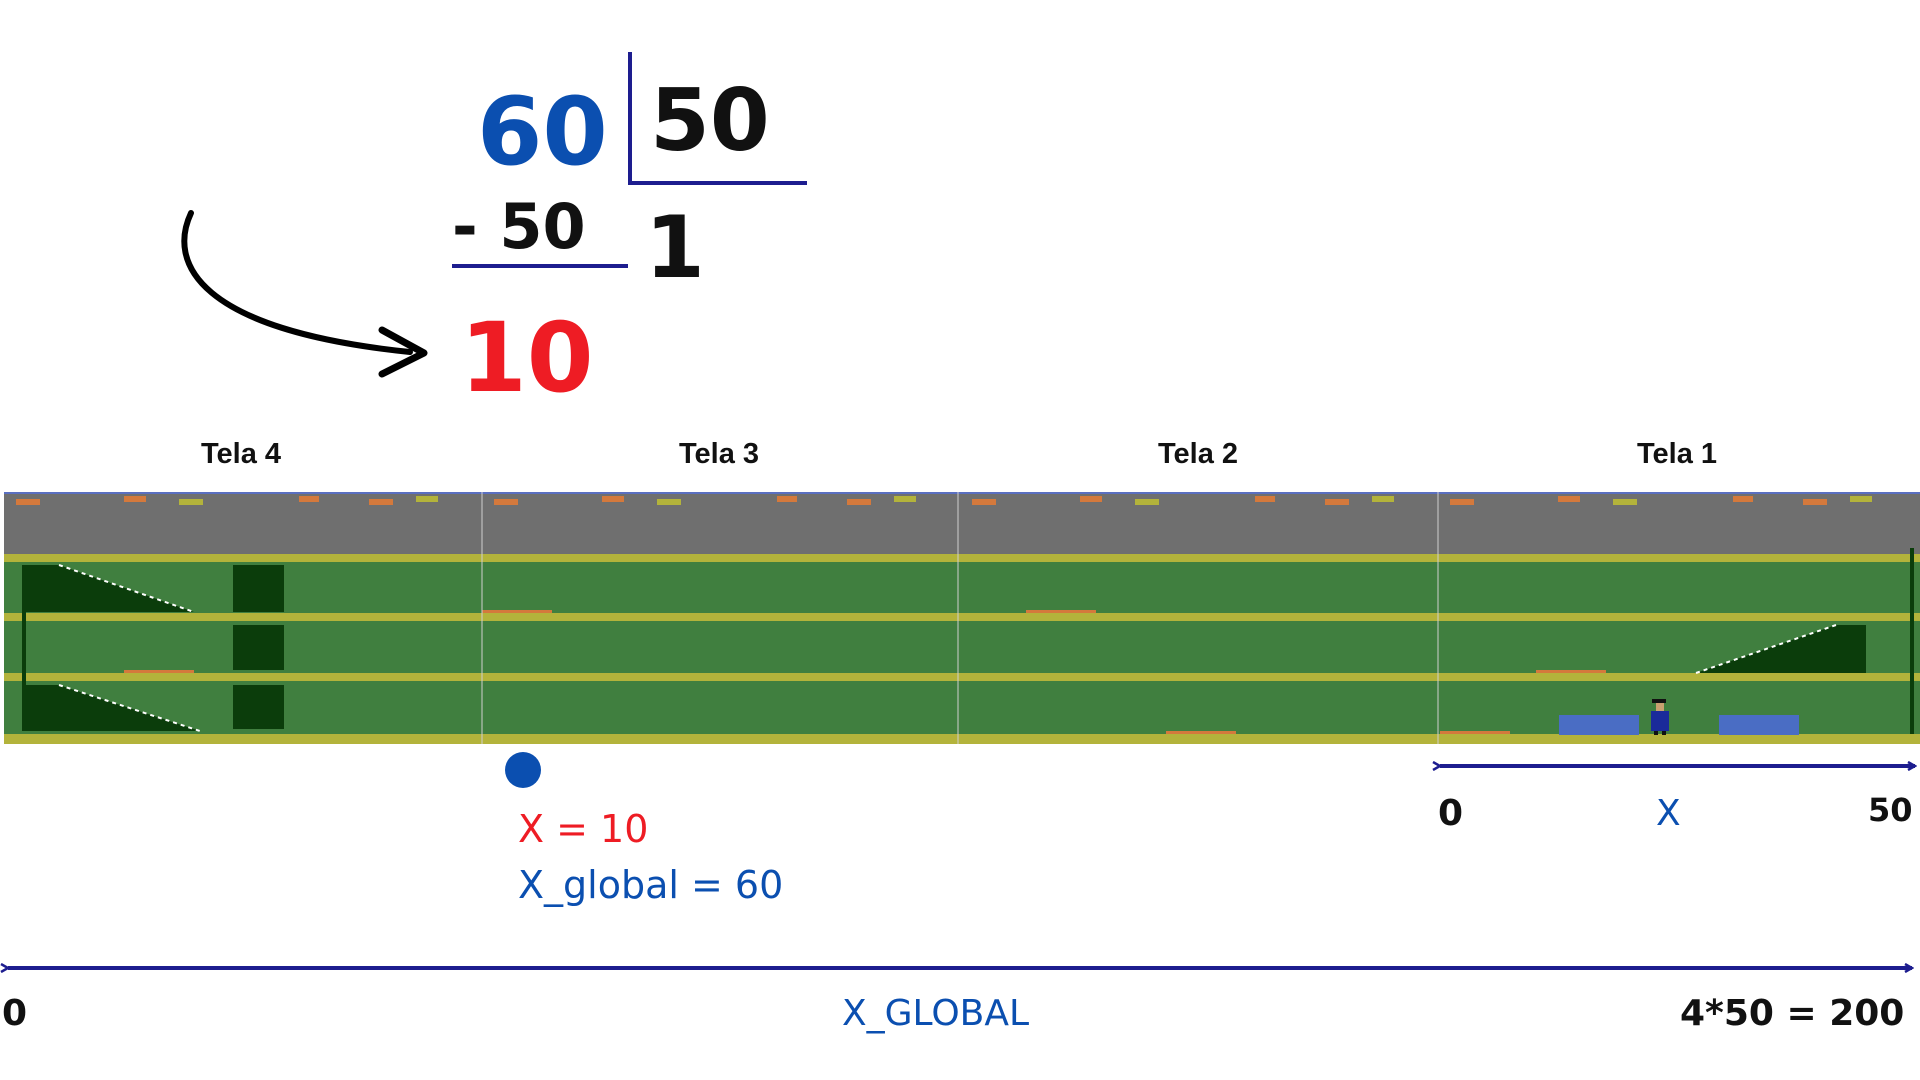 The height and width of the screenshot is (1080, 1920). What do you see at coordinates (1668, 814) in the screenshot?
I see `local-axis-label: X` at bounding box center [1668, 814].